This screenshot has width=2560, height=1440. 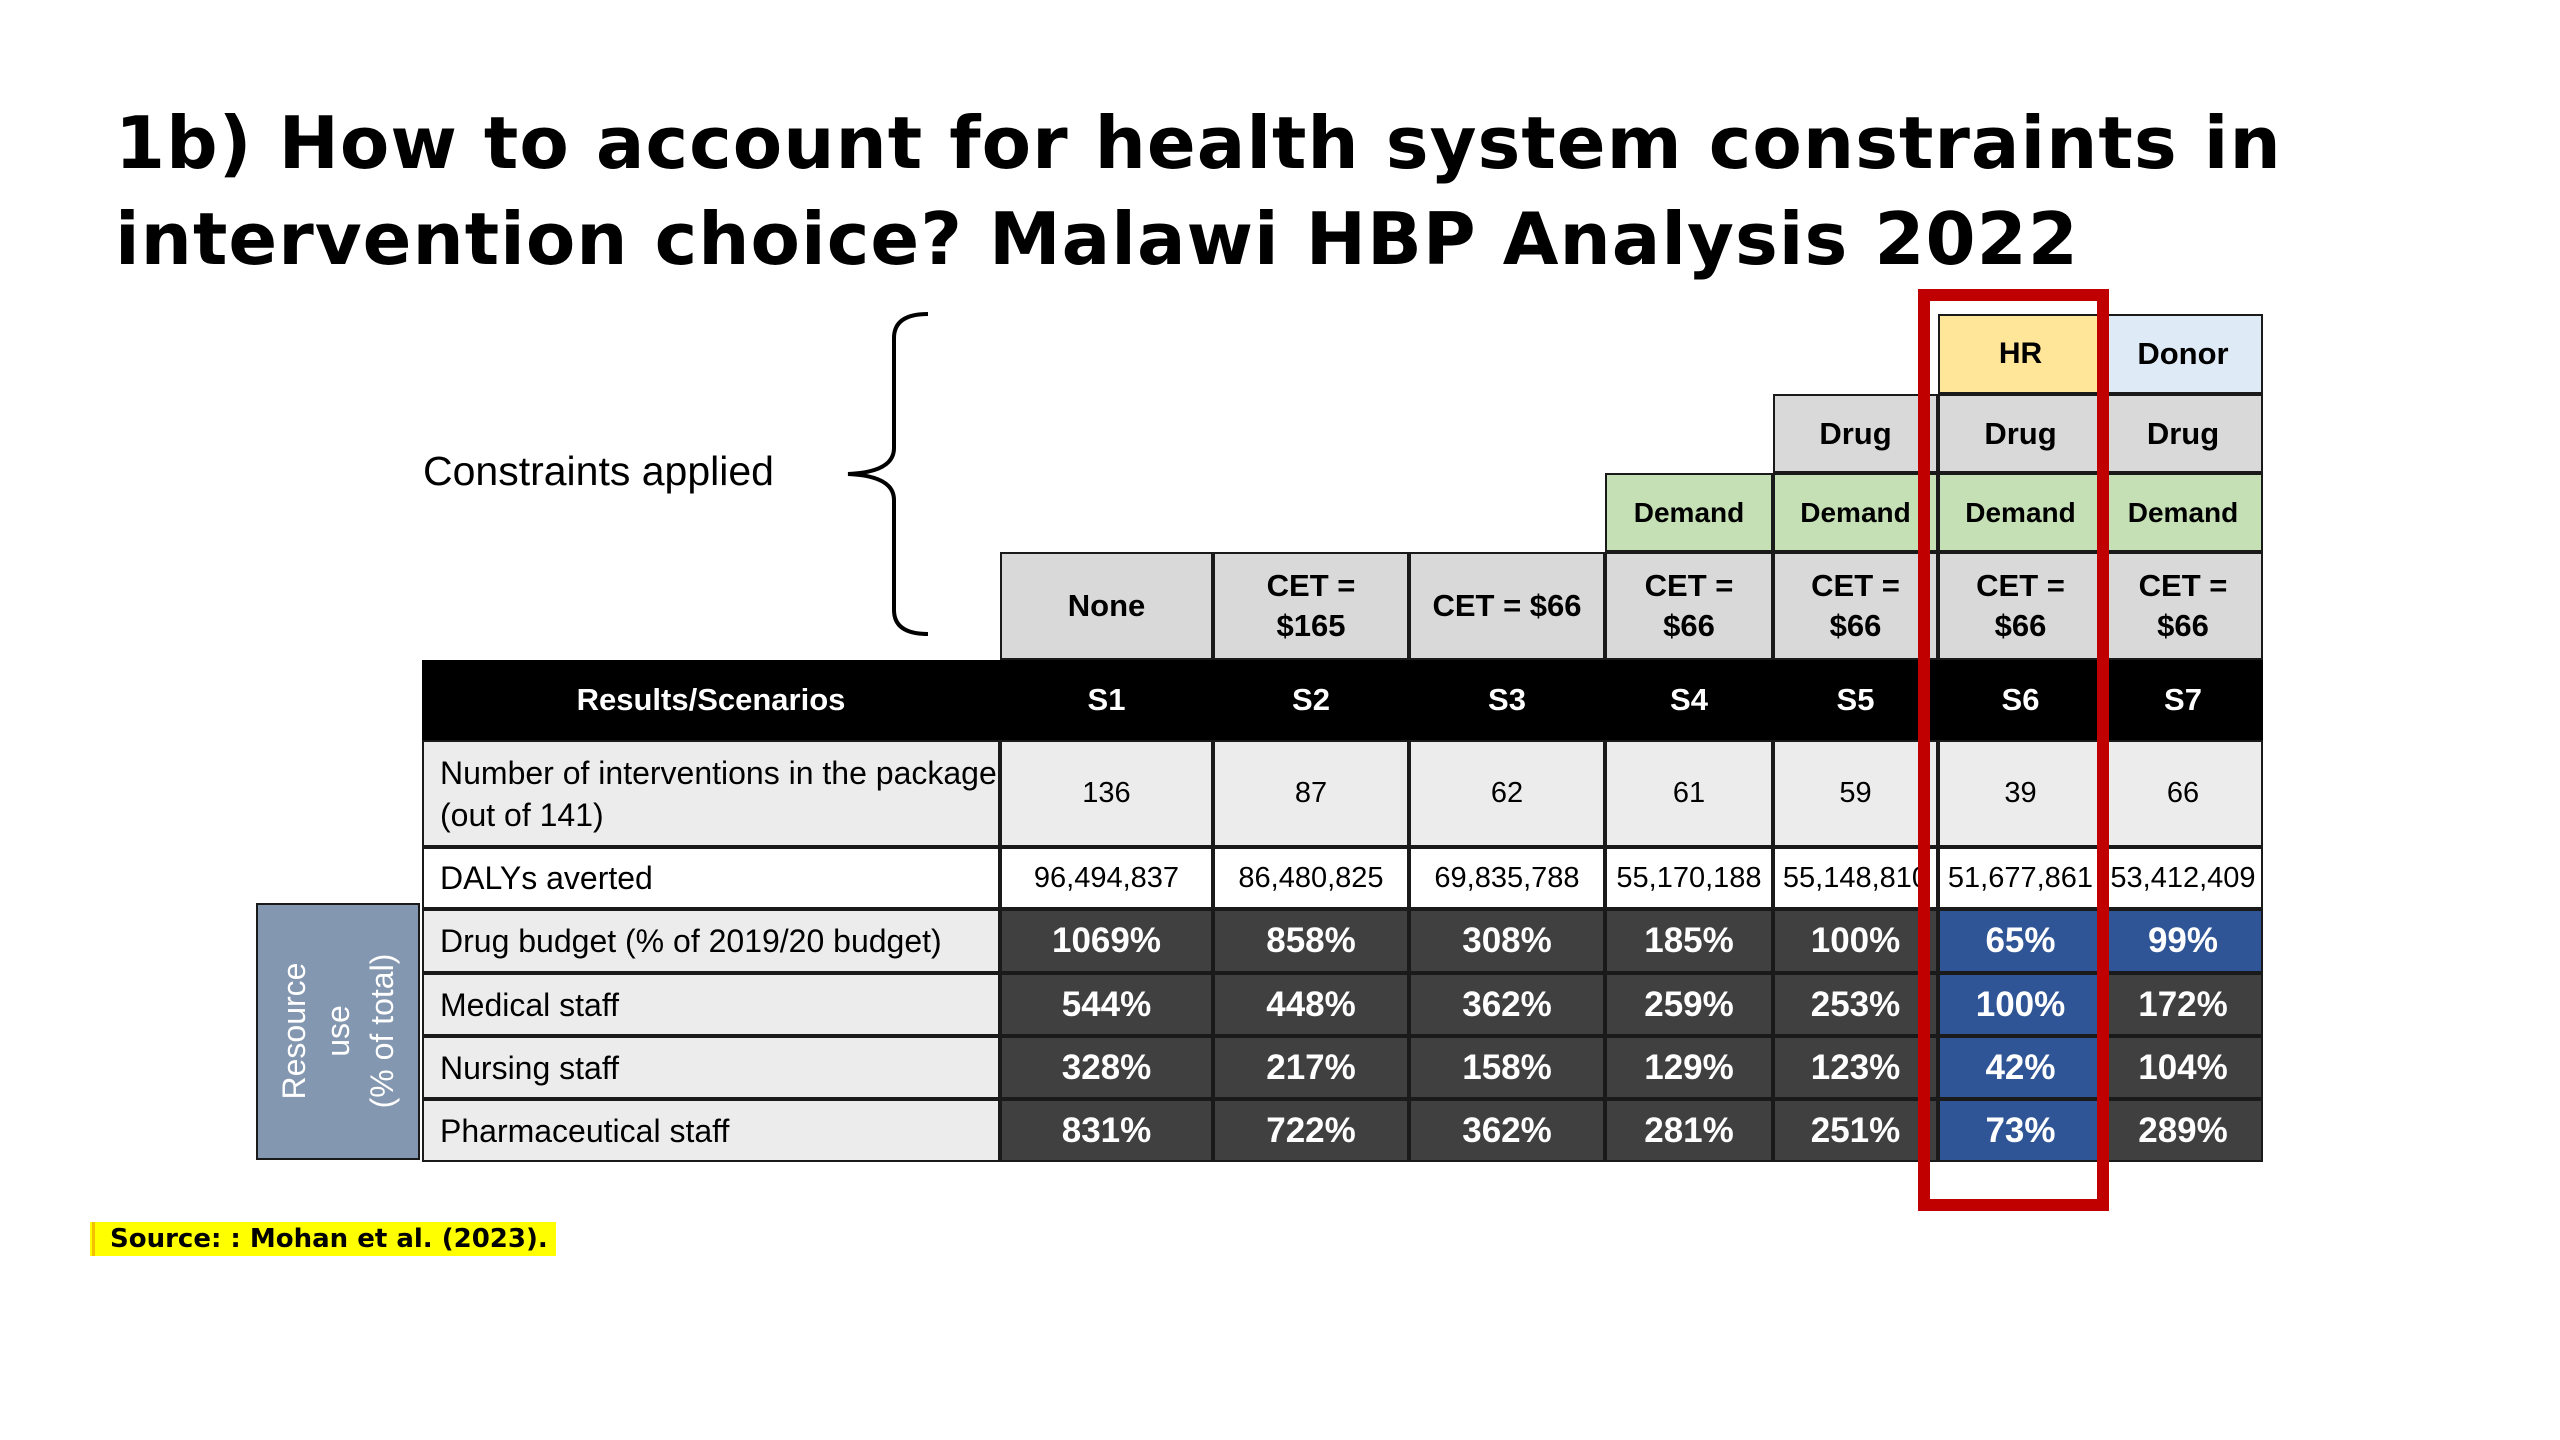 I want to click on dalys-s7: 53,412,409, so click(x=2183, y=878).